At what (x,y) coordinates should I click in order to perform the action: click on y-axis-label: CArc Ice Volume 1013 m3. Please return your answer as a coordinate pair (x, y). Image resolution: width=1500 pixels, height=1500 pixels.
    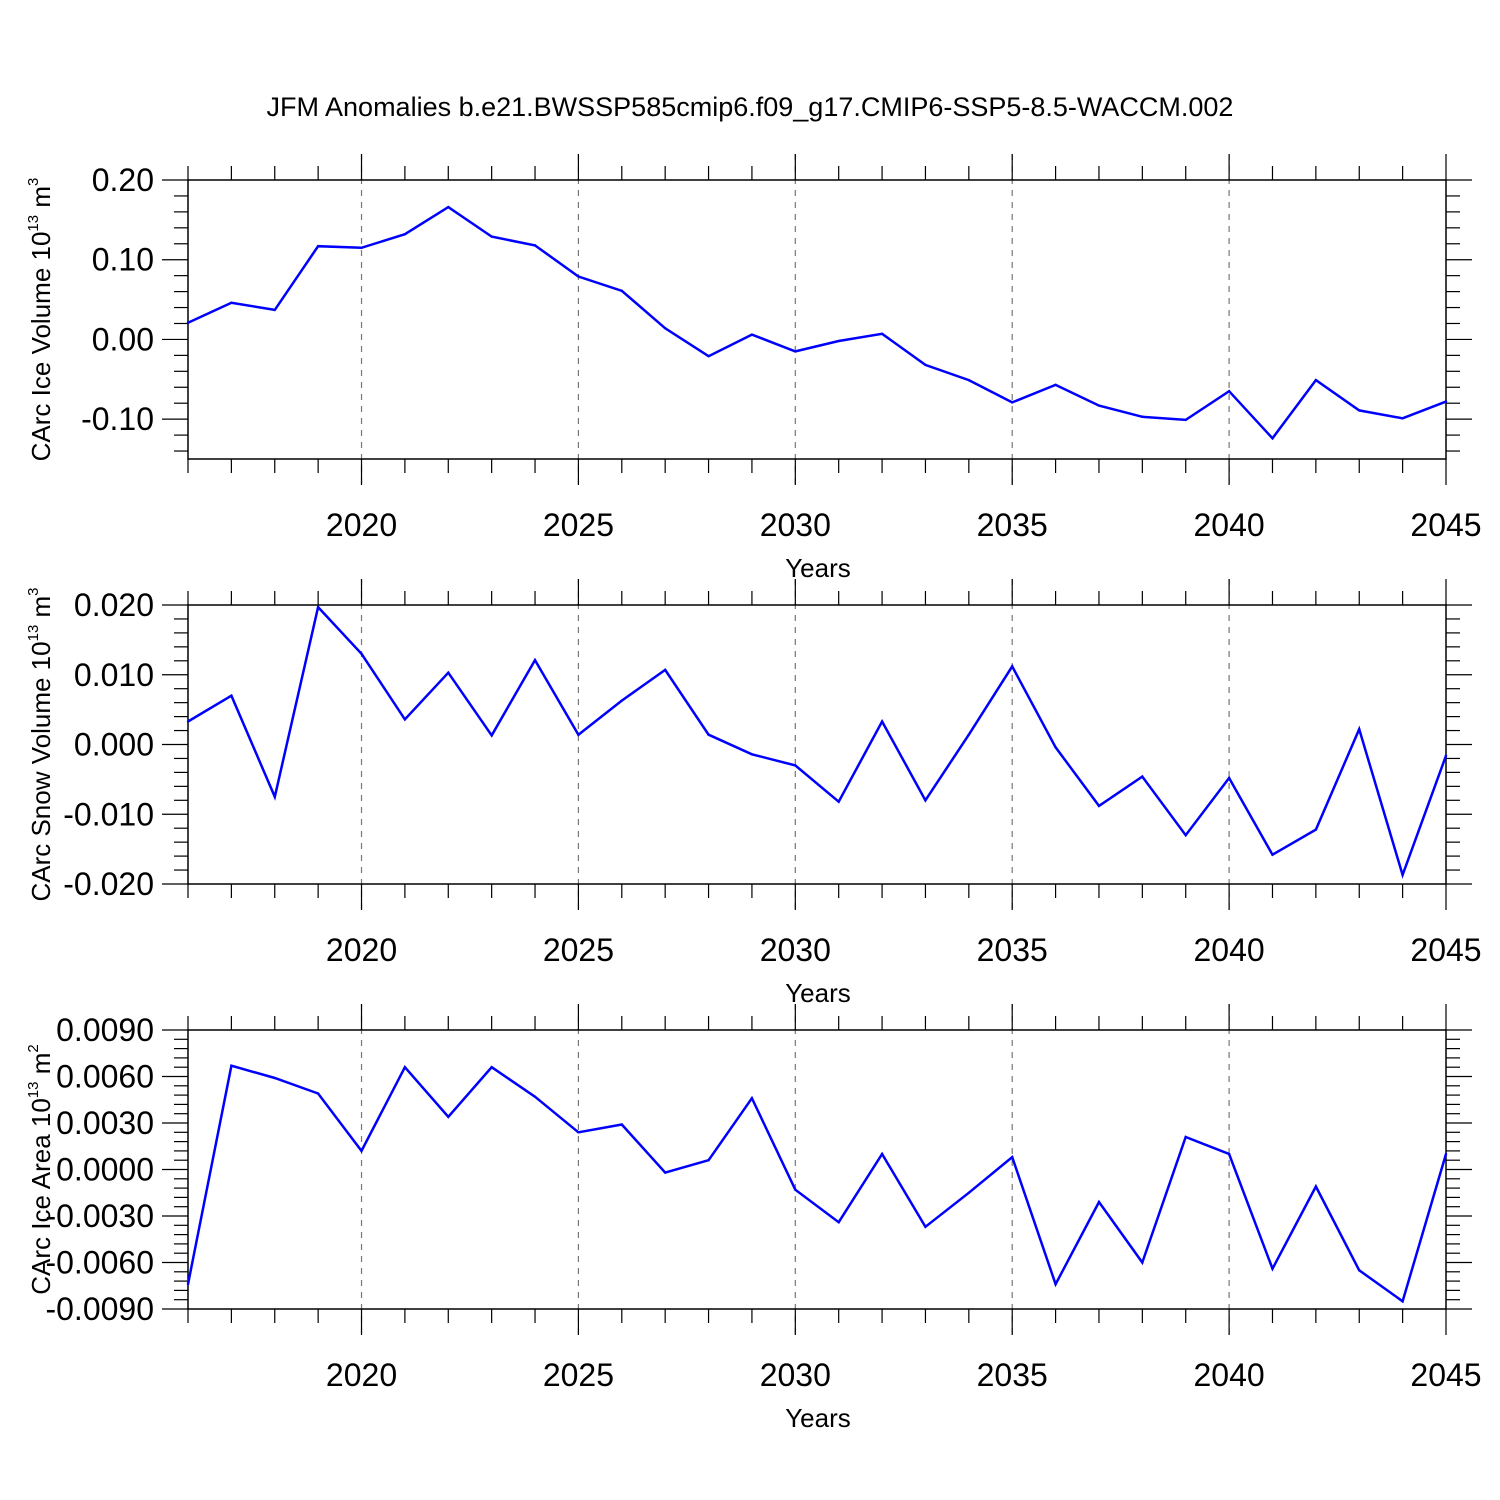
    Looking at the image, I should click on (40, 320).